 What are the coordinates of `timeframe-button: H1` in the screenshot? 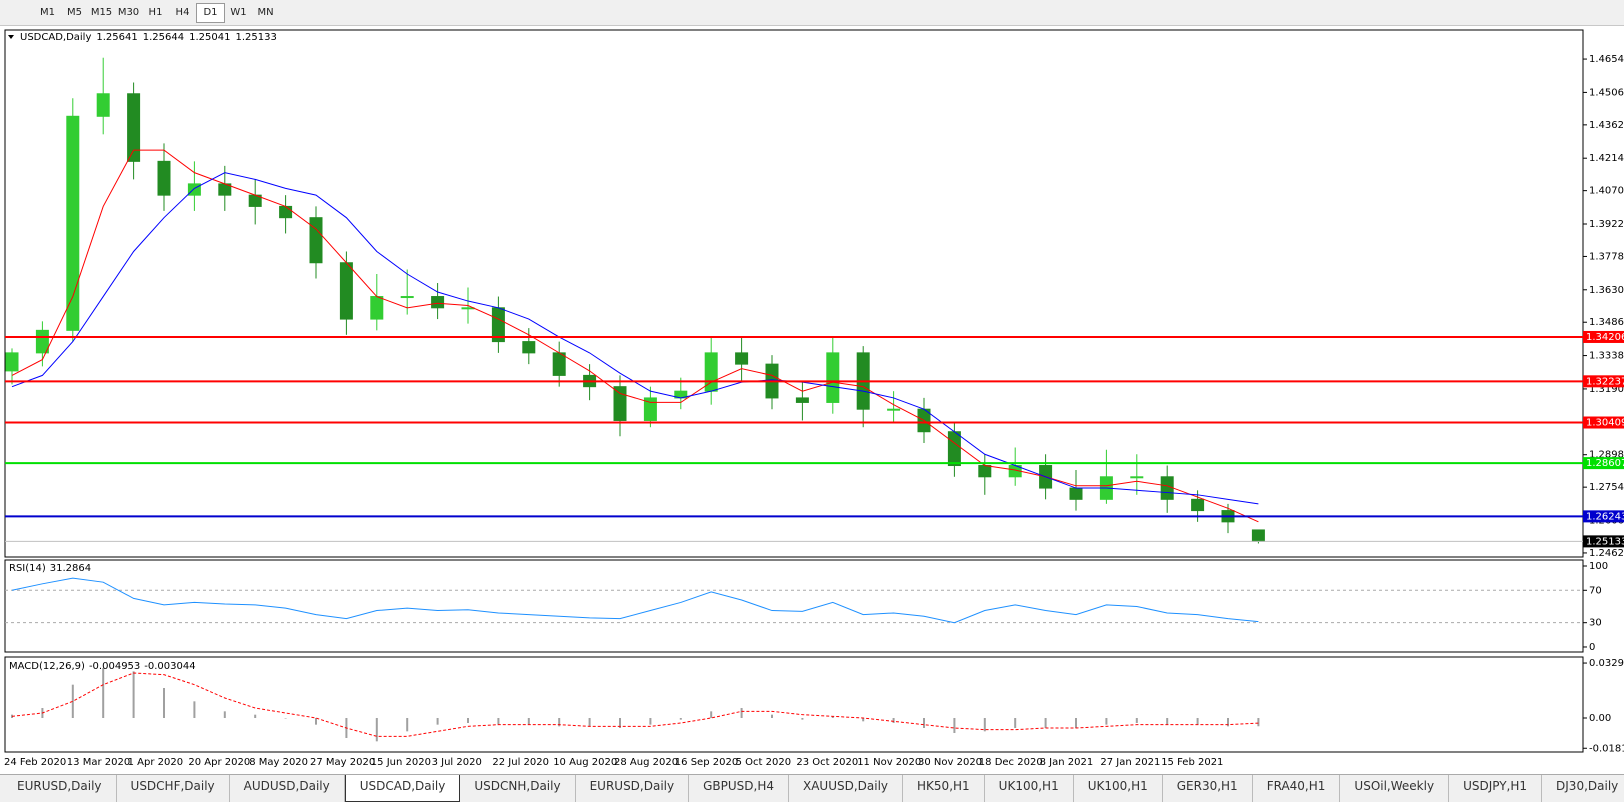 It's located at (155, 12).